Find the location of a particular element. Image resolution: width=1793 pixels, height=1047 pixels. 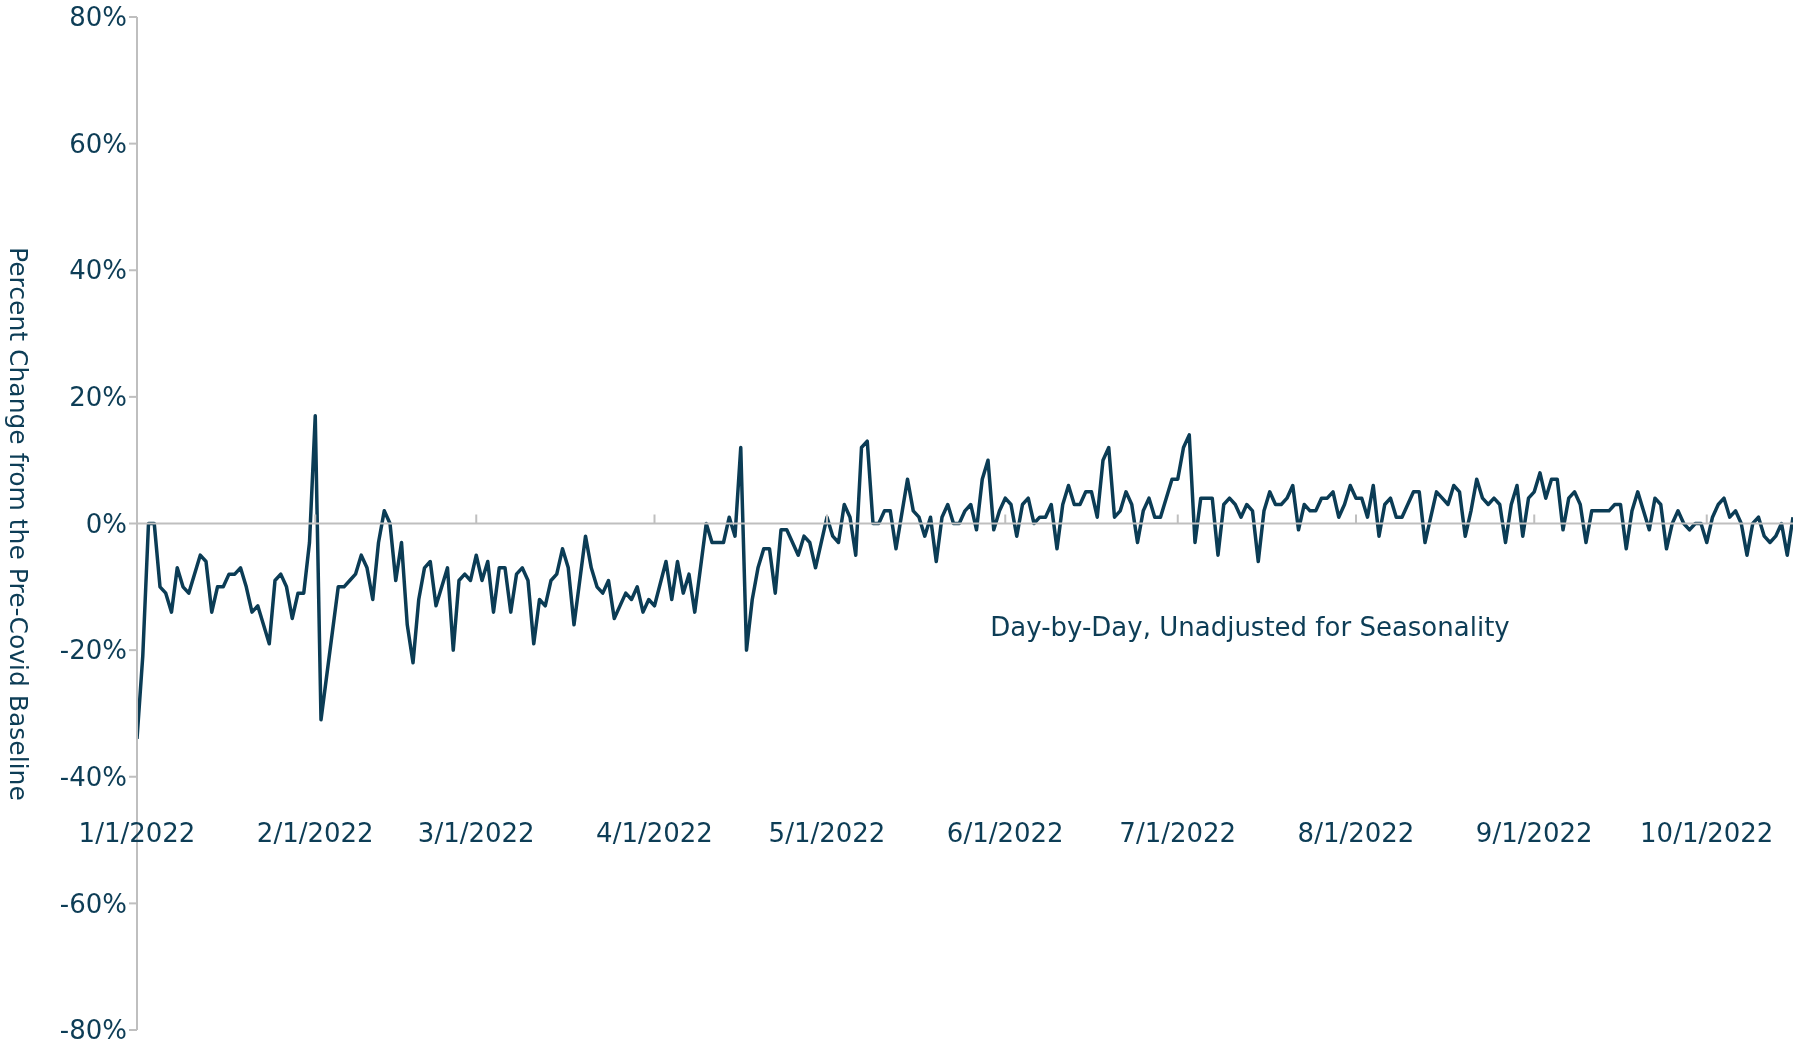

y-tick-label: -60% is located at coordinates (93, 903).